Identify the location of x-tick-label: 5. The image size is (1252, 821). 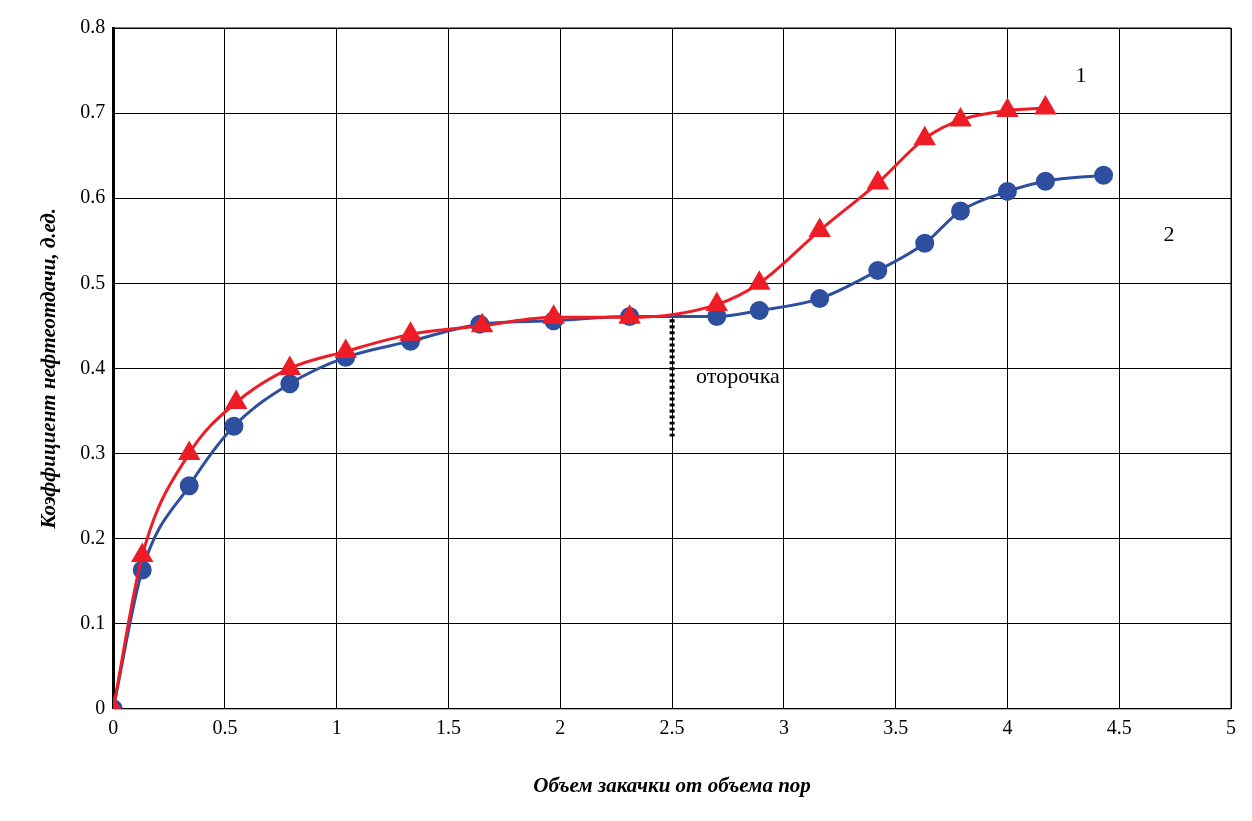
(1231, 727).